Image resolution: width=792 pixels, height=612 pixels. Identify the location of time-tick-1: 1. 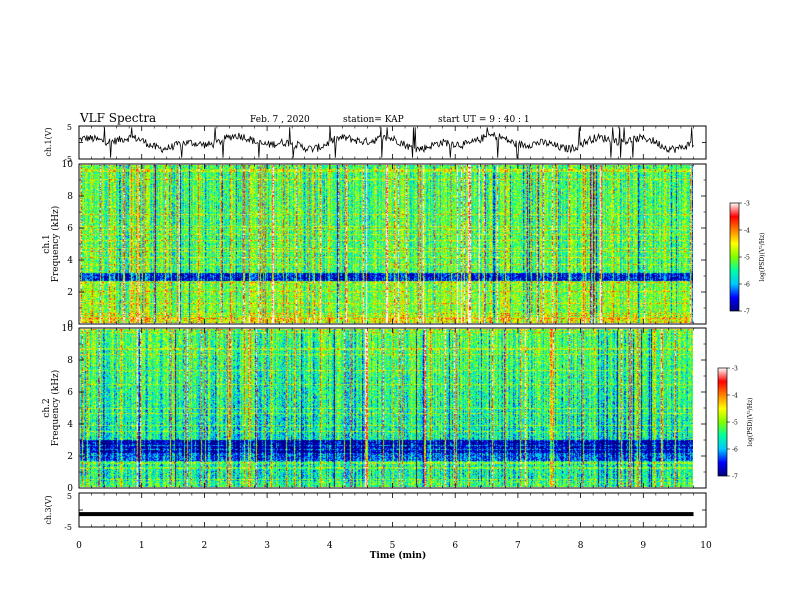
(142, 546).